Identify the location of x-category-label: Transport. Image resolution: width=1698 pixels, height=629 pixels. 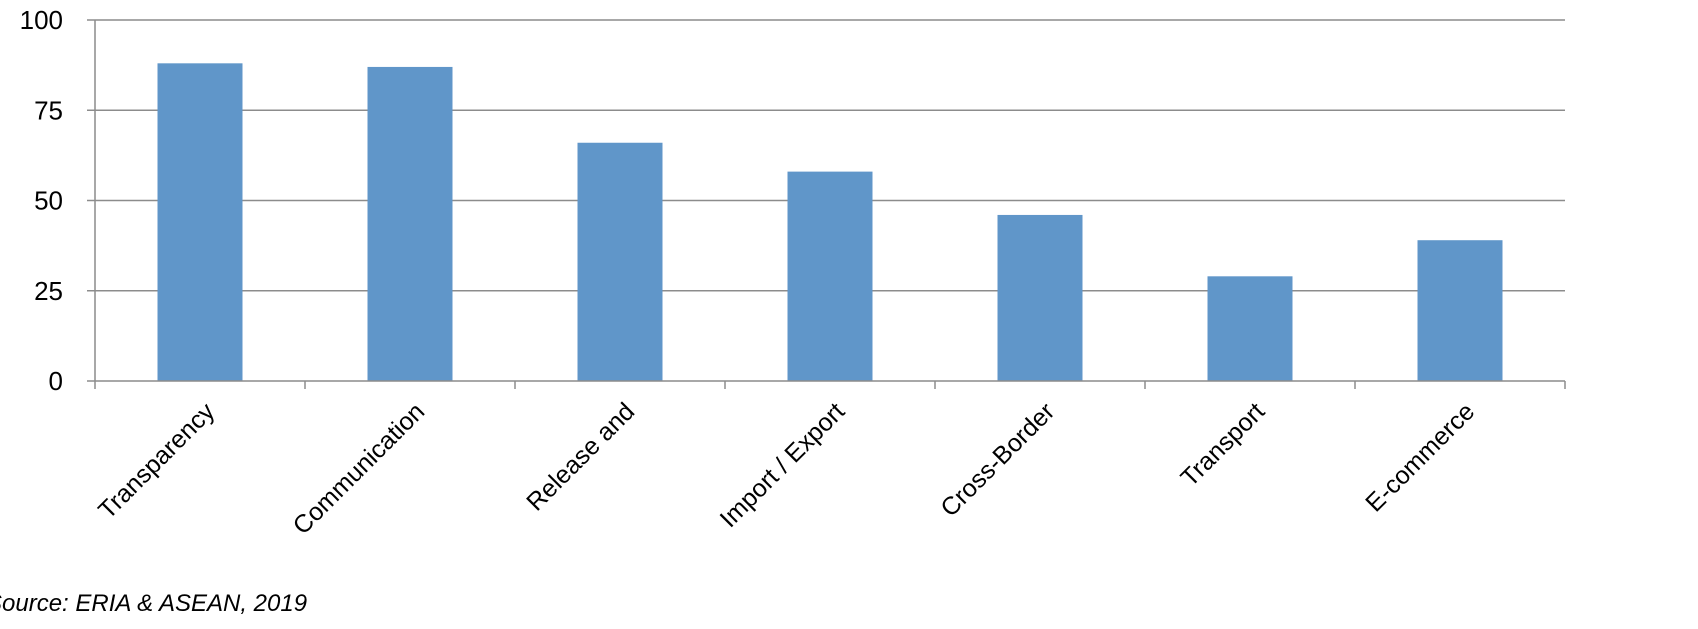
(1222, 444).